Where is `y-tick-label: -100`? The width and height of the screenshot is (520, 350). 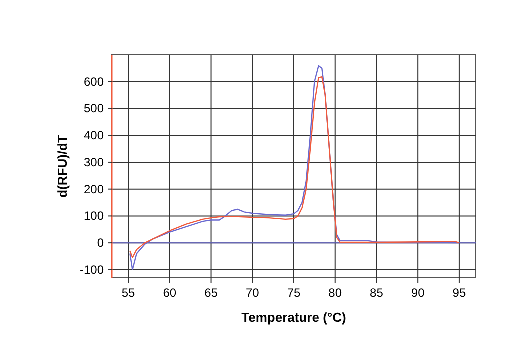
y-tick-label: -100 is located at coordinates (92, 269).